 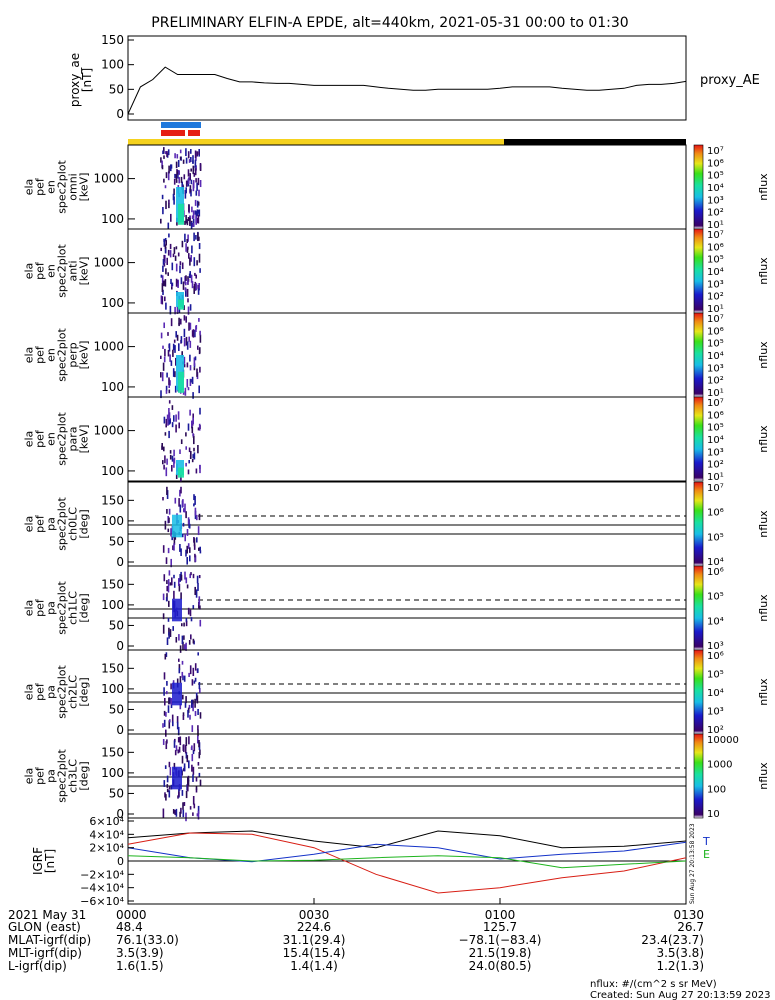 I want to click on info-value: 15.4(15.4), so click(x=314, y=953).